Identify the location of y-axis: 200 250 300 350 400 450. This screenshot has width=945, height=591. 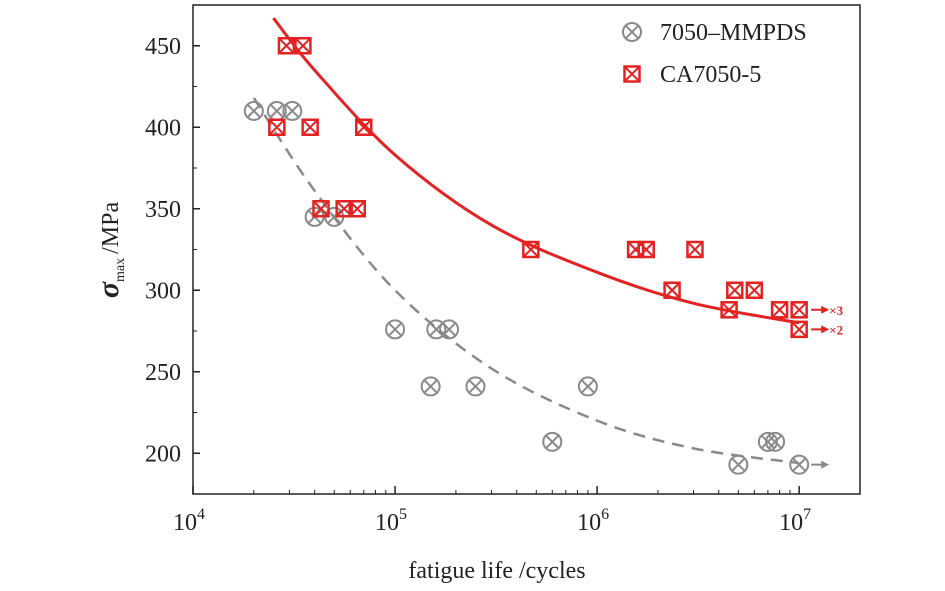
(172, 249).